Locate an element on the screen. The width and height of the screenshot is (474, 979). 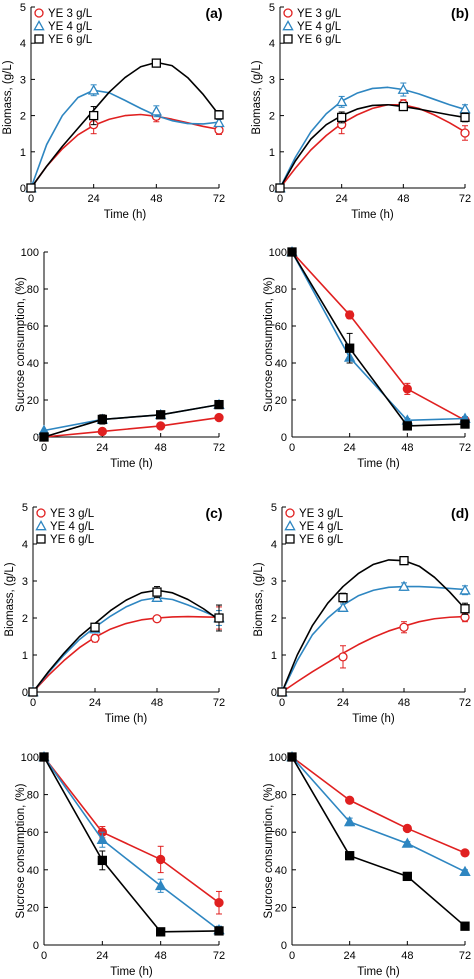
y-tick-label: 80 is located at coordinates (33, 796).